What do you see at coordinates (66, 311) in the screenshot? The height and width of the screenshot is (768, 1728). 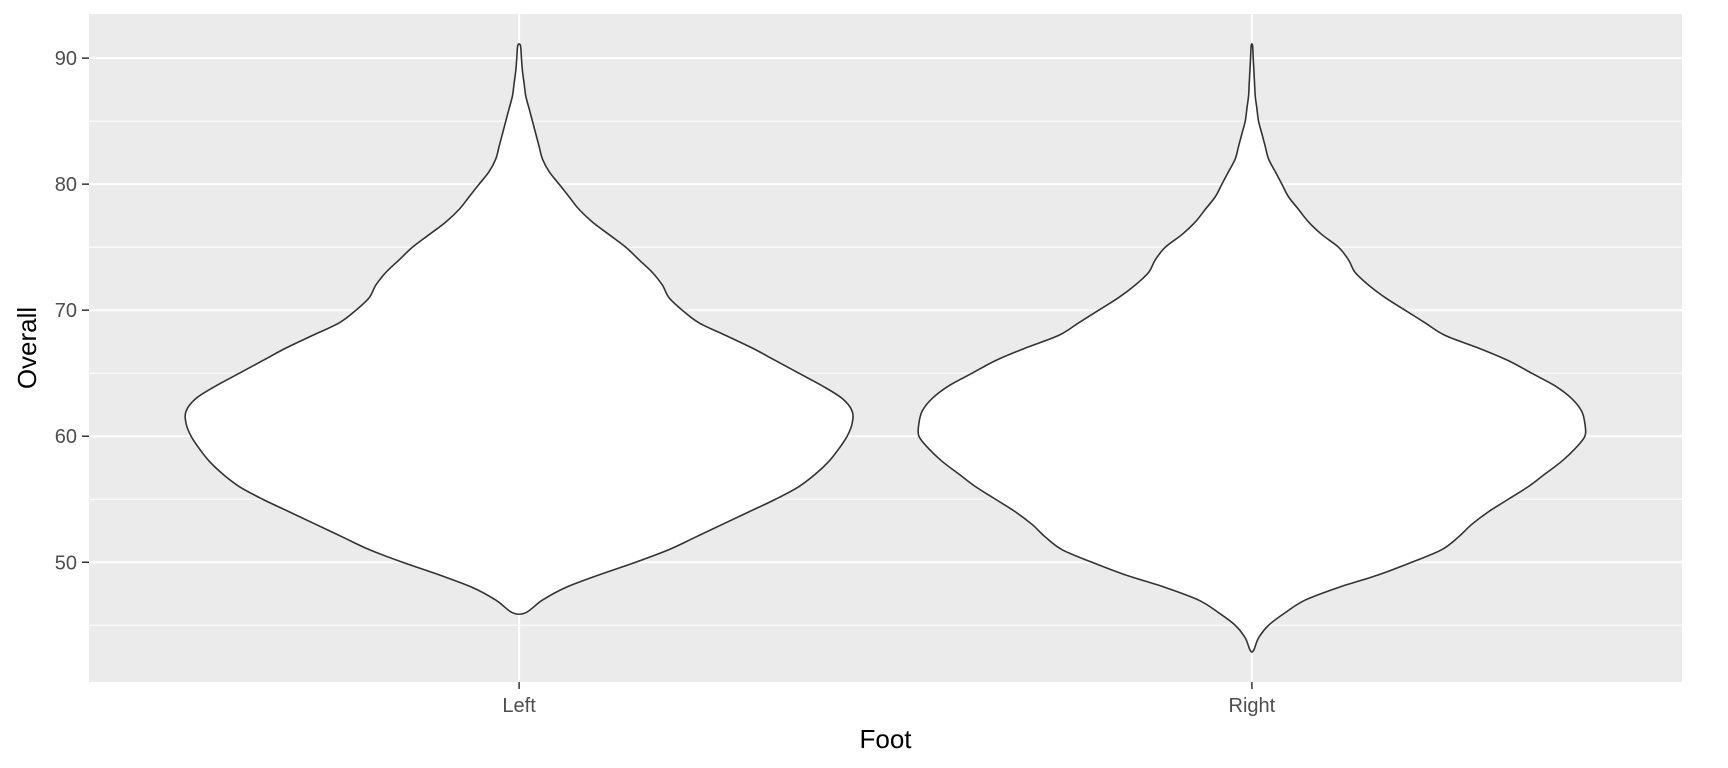 I see `y-tick-label: 70` at bounding box center [66, 311].